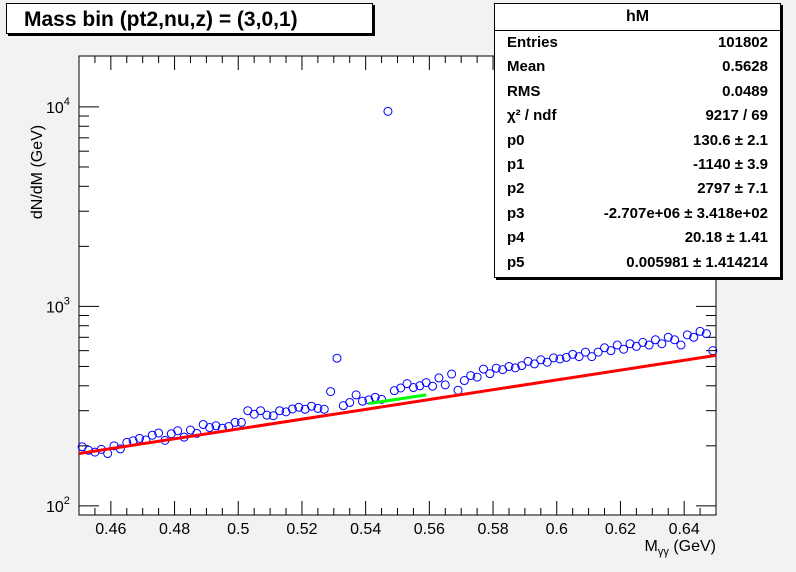 The height and width of the screenshot is (572, 796). What do you see at coordinates (429, 529) in the screenshot?
I see `x-tick-label: 0.56` at bounding box center [429, 529].